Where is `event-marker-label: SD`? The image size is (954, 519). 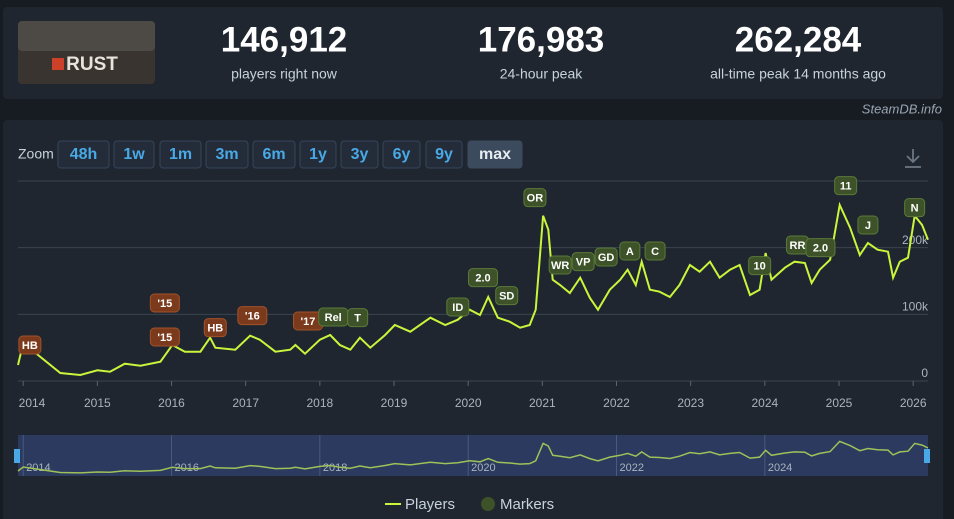
event-marker-label: SD is located at coordinates (506, 297).